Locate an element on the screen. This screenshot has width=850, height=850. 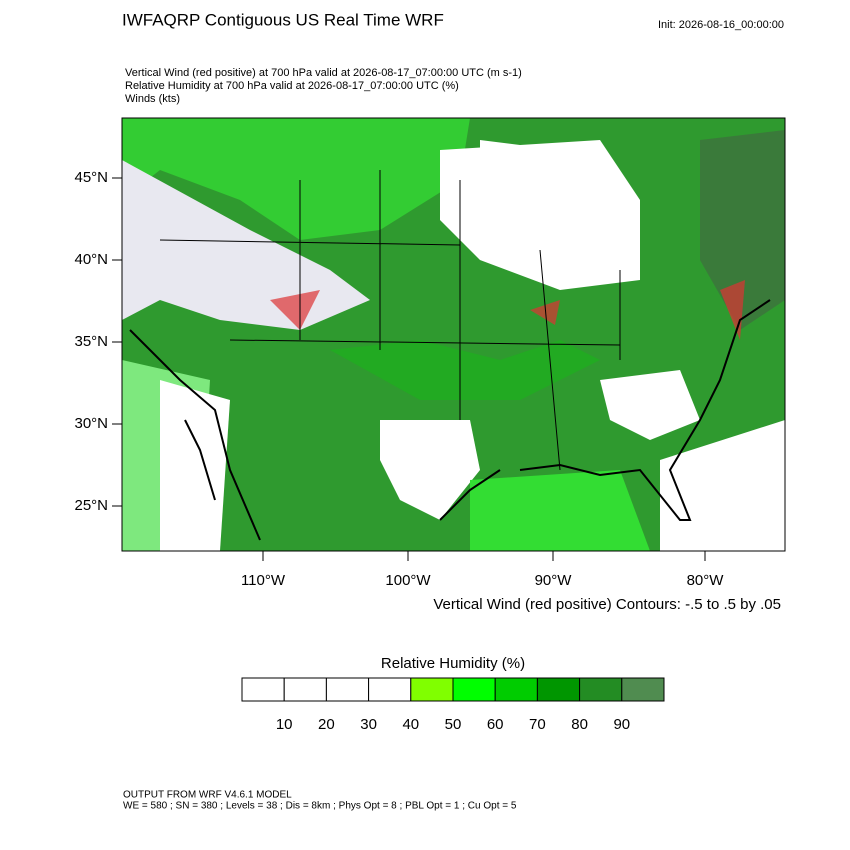
colorbar-label: 60 is located at coordinates (495, 724).